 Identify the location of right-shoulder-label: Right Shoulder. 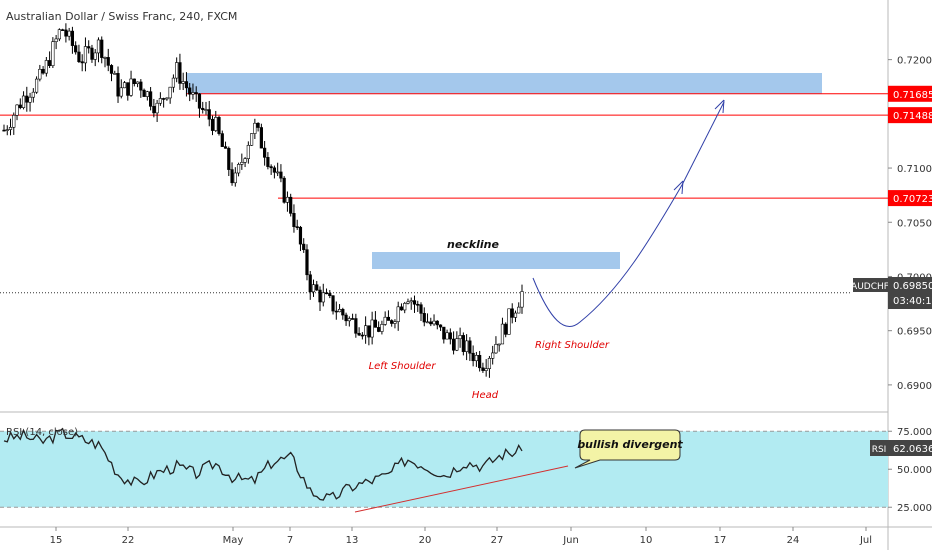
(572, 345).